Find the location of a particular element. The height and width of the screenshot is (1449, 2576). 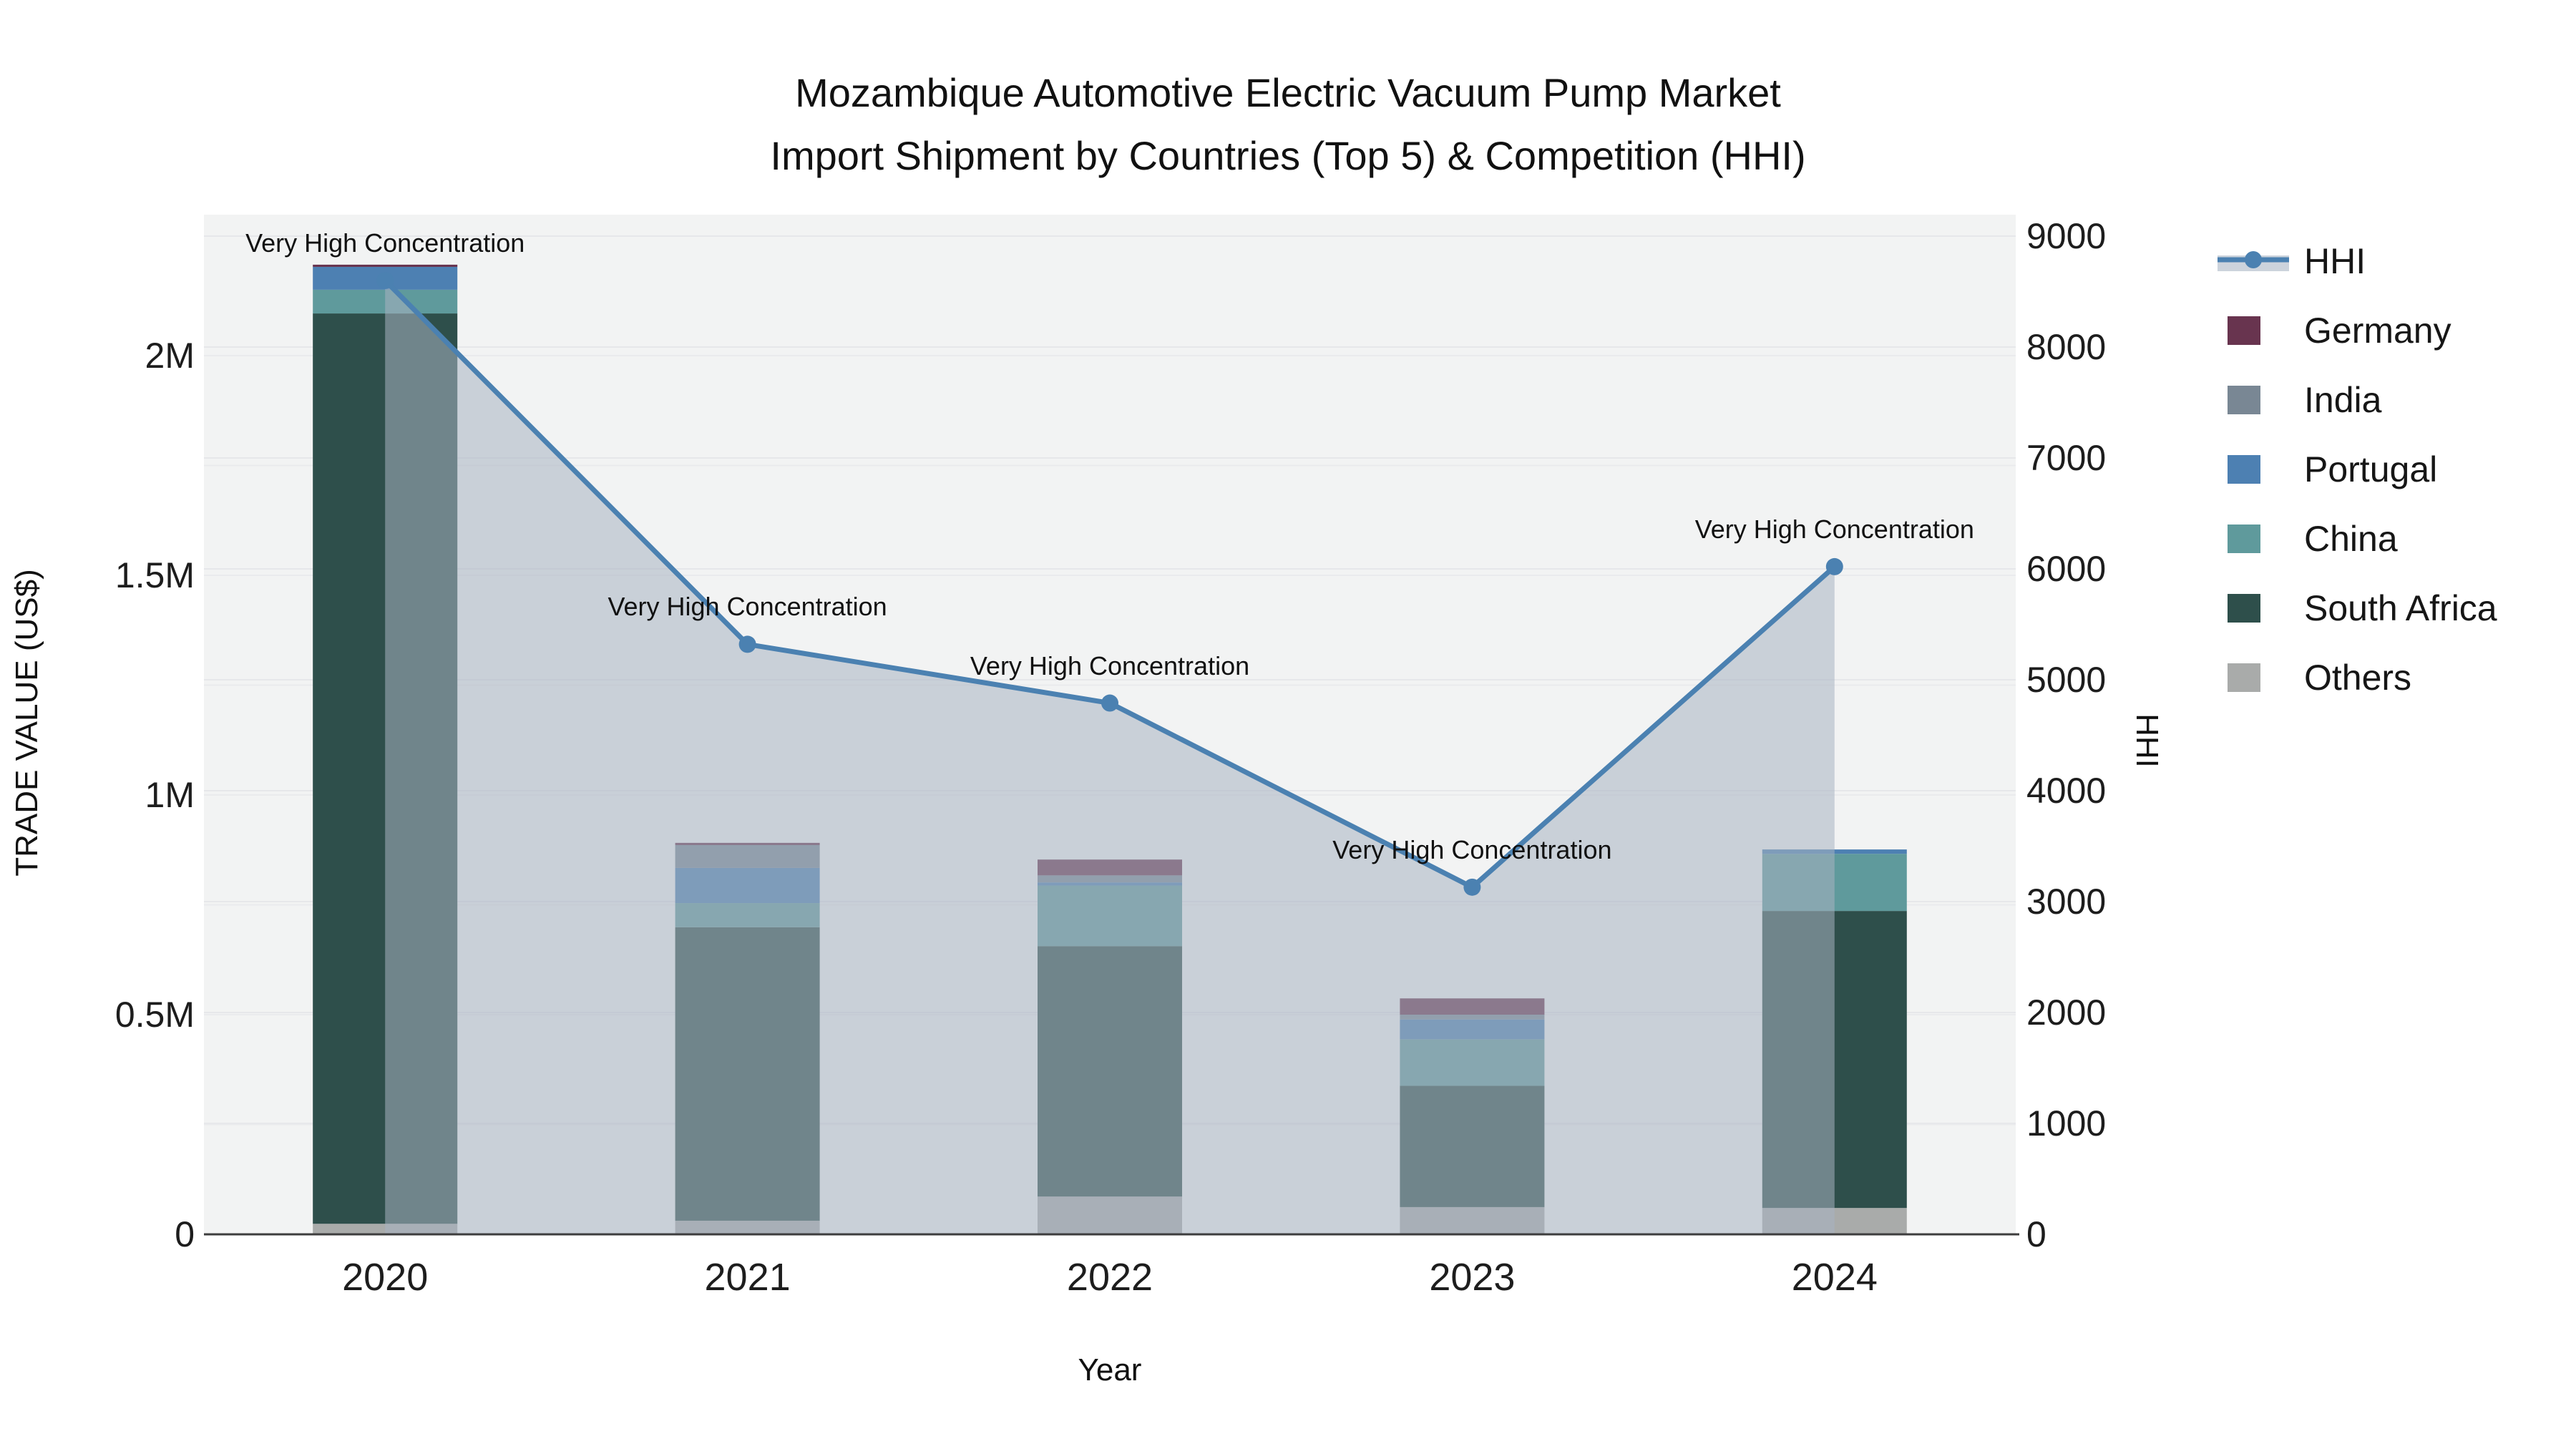

left-axis-title: TRADE VALUE (US$) is located at coordinates (26, 723).